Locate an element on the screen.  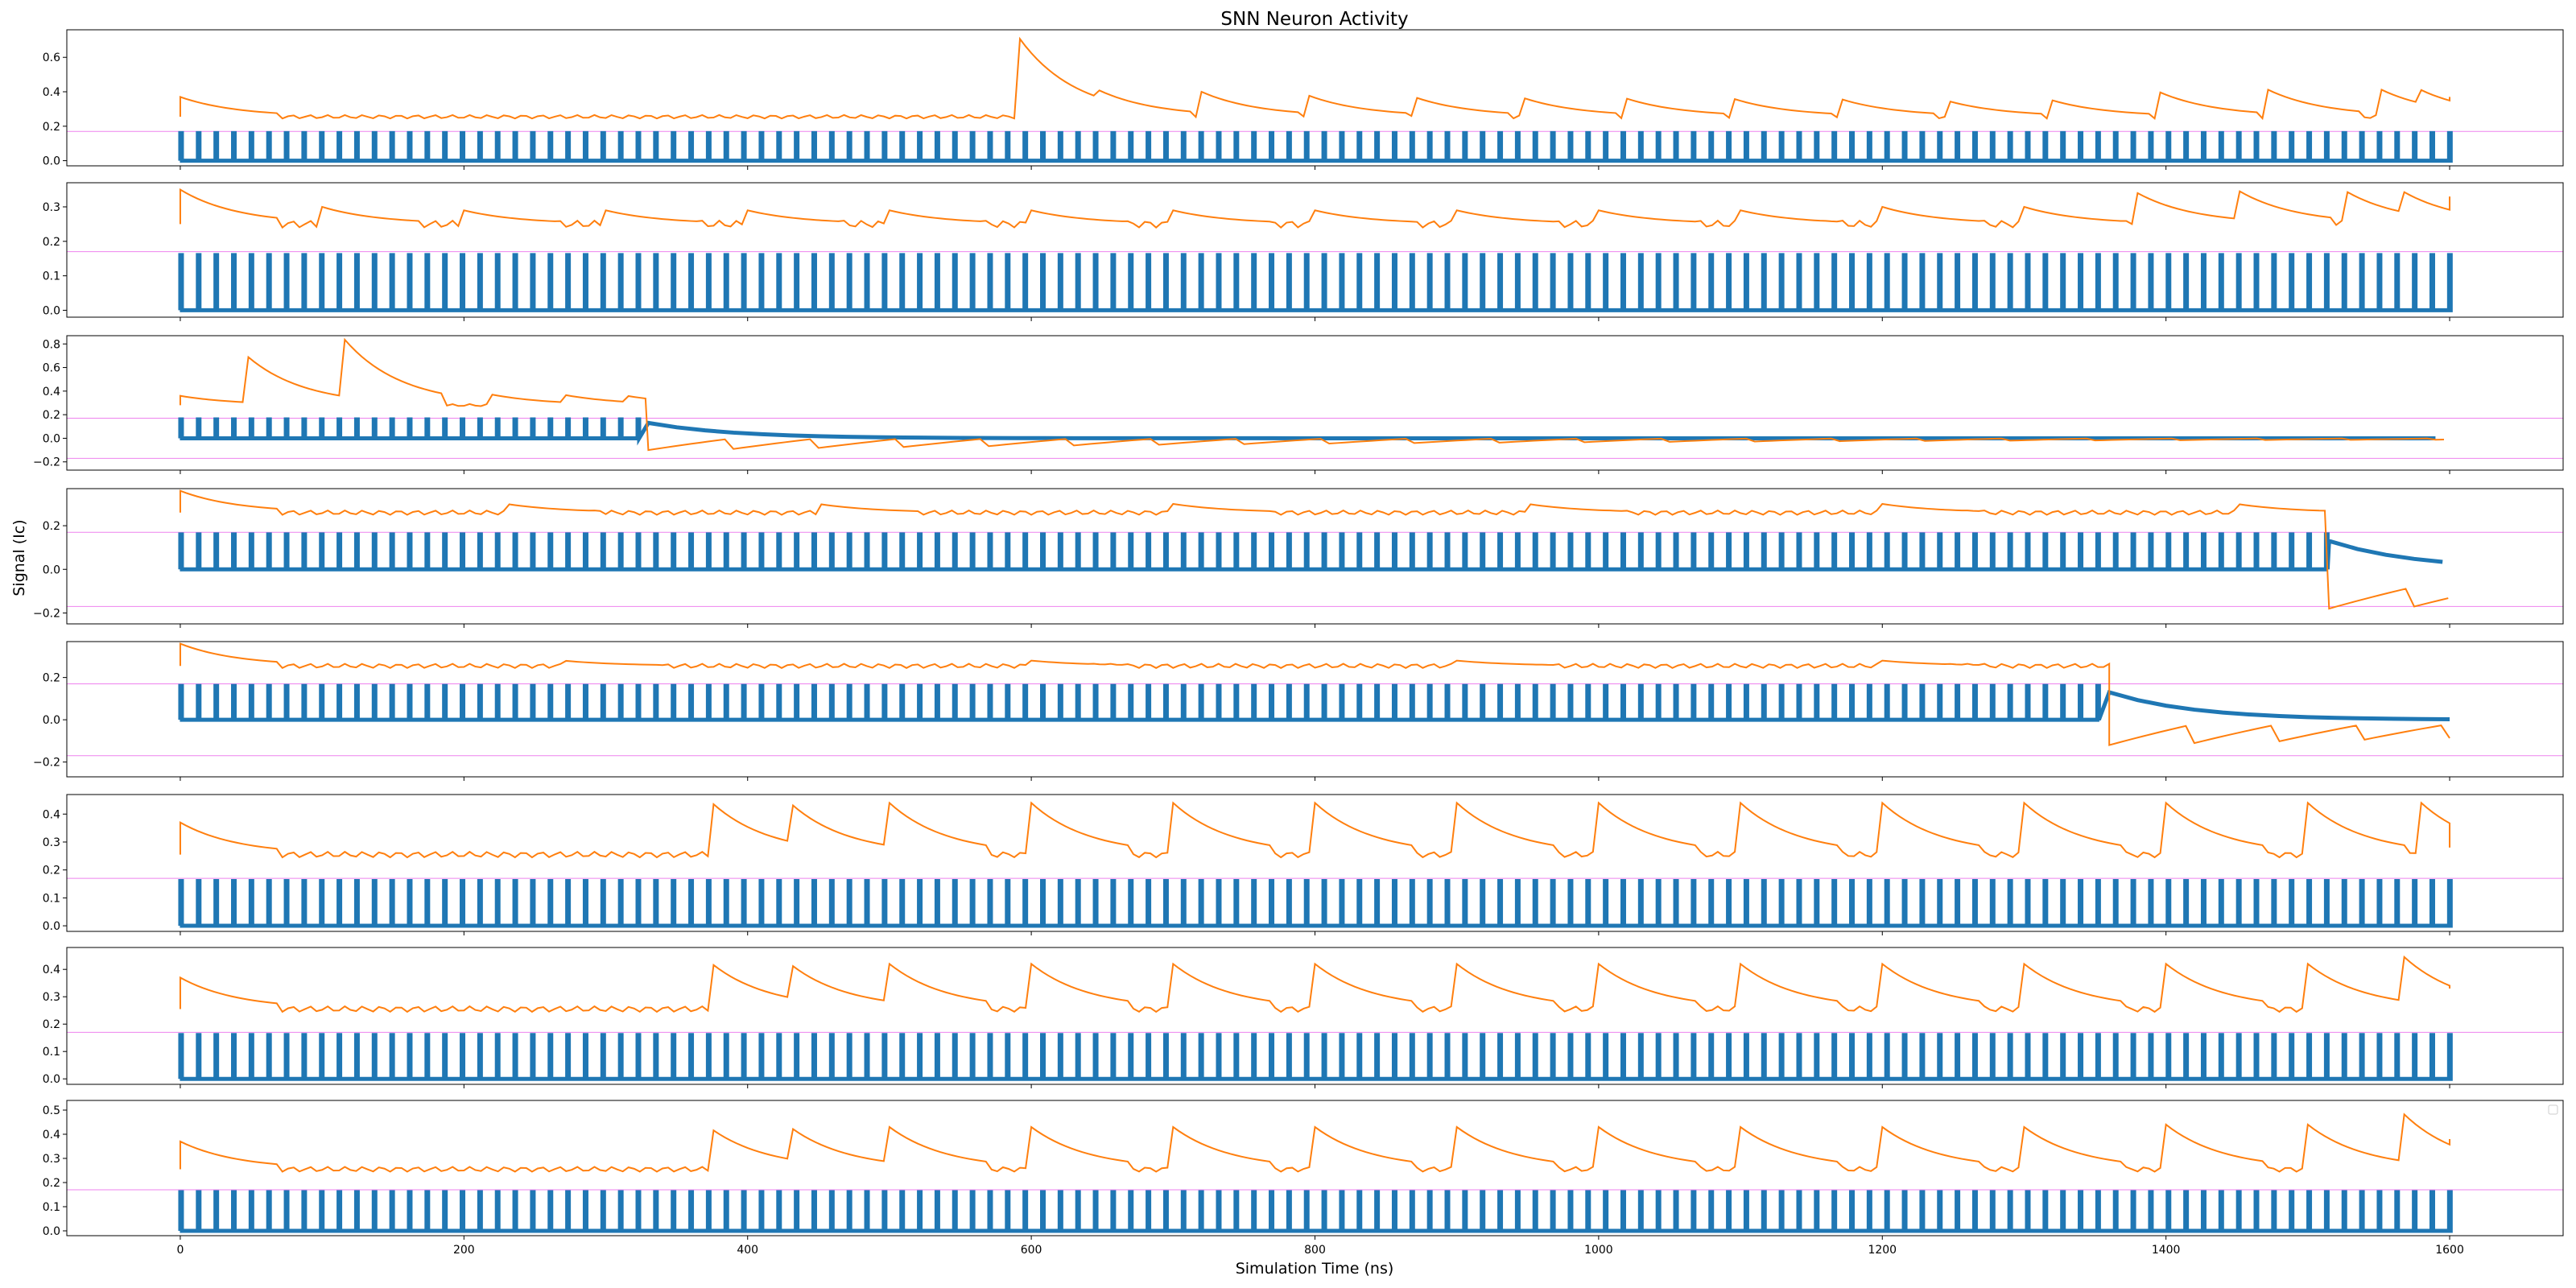
x-tick-label: 1400 is located at coordinates (2166, 1250).